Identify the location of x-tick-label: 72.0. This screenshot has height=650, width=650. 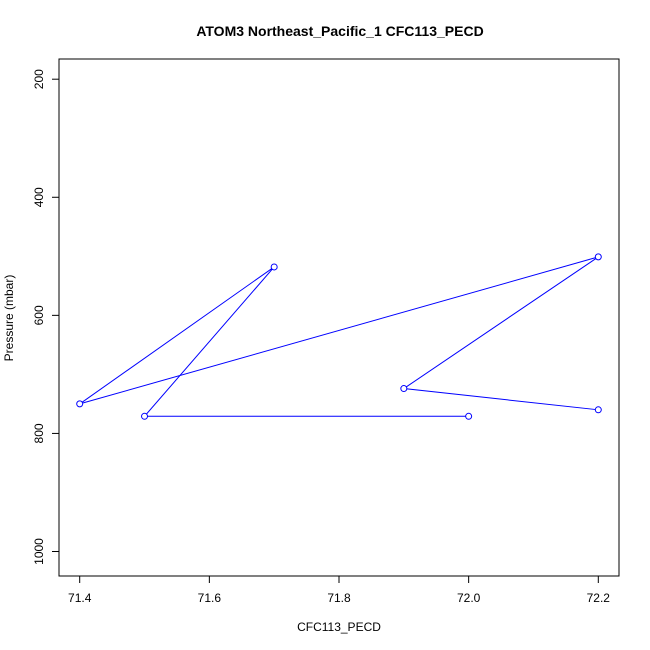
(469, 598).